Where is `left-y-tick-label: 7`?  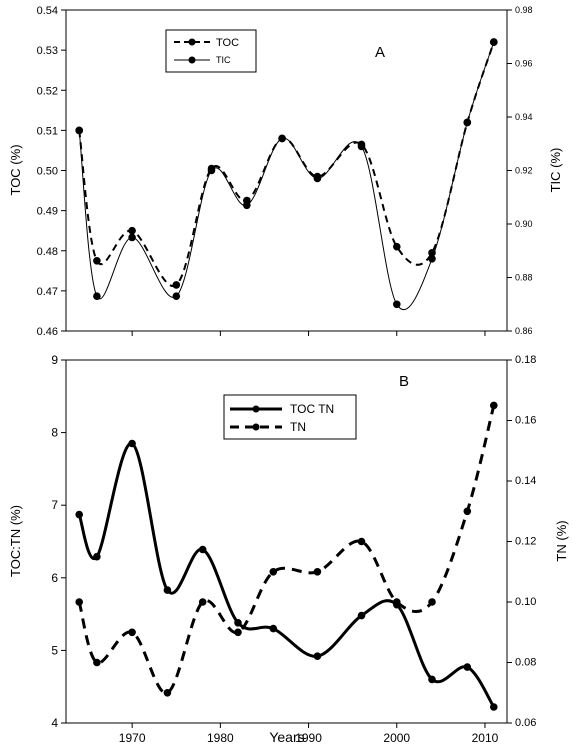
left-y-tick-label: 7 is located at coordinates (54, 505).